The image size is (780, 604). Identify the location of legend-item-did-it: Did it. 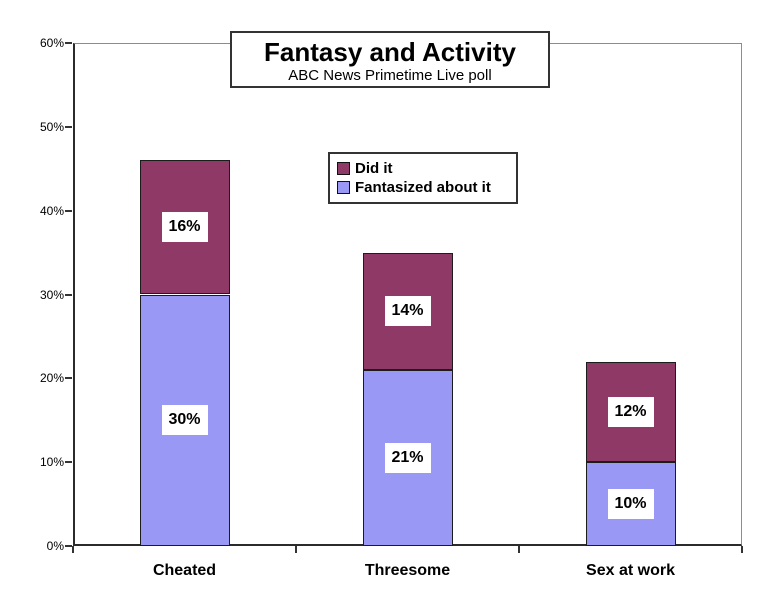
(423, 168).